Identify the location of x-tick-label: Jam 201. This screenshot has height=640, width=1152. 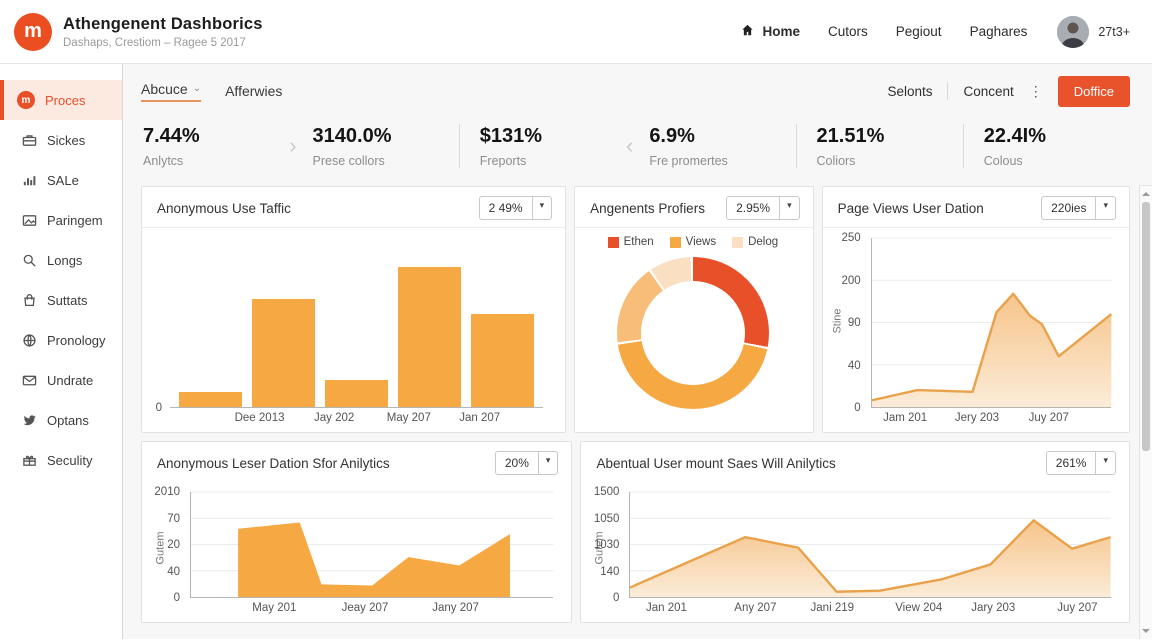
(905, 418).